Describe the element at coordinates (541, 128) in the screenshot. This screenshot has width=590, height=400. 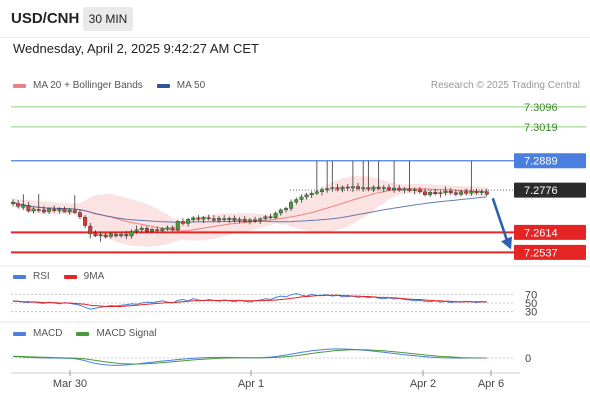
I see `level-label: 7.3019` at that location.